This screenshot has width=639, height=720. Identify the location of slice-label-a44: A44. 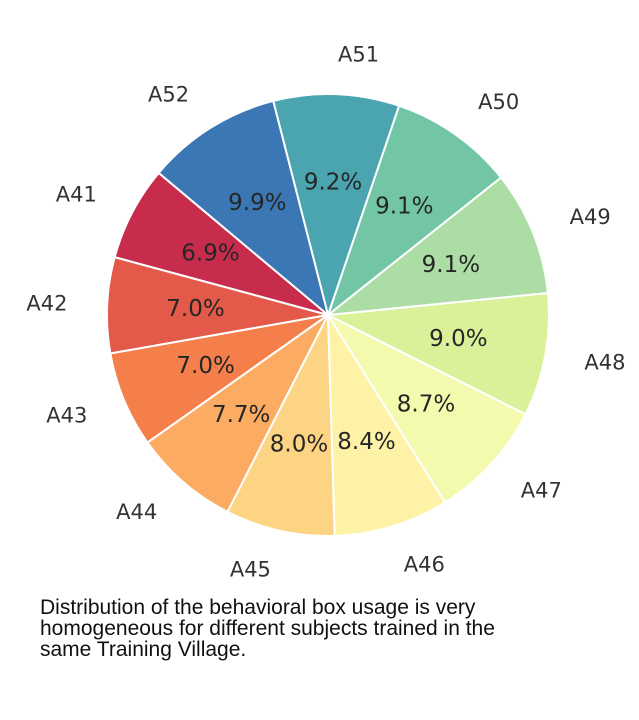
(136, 512).